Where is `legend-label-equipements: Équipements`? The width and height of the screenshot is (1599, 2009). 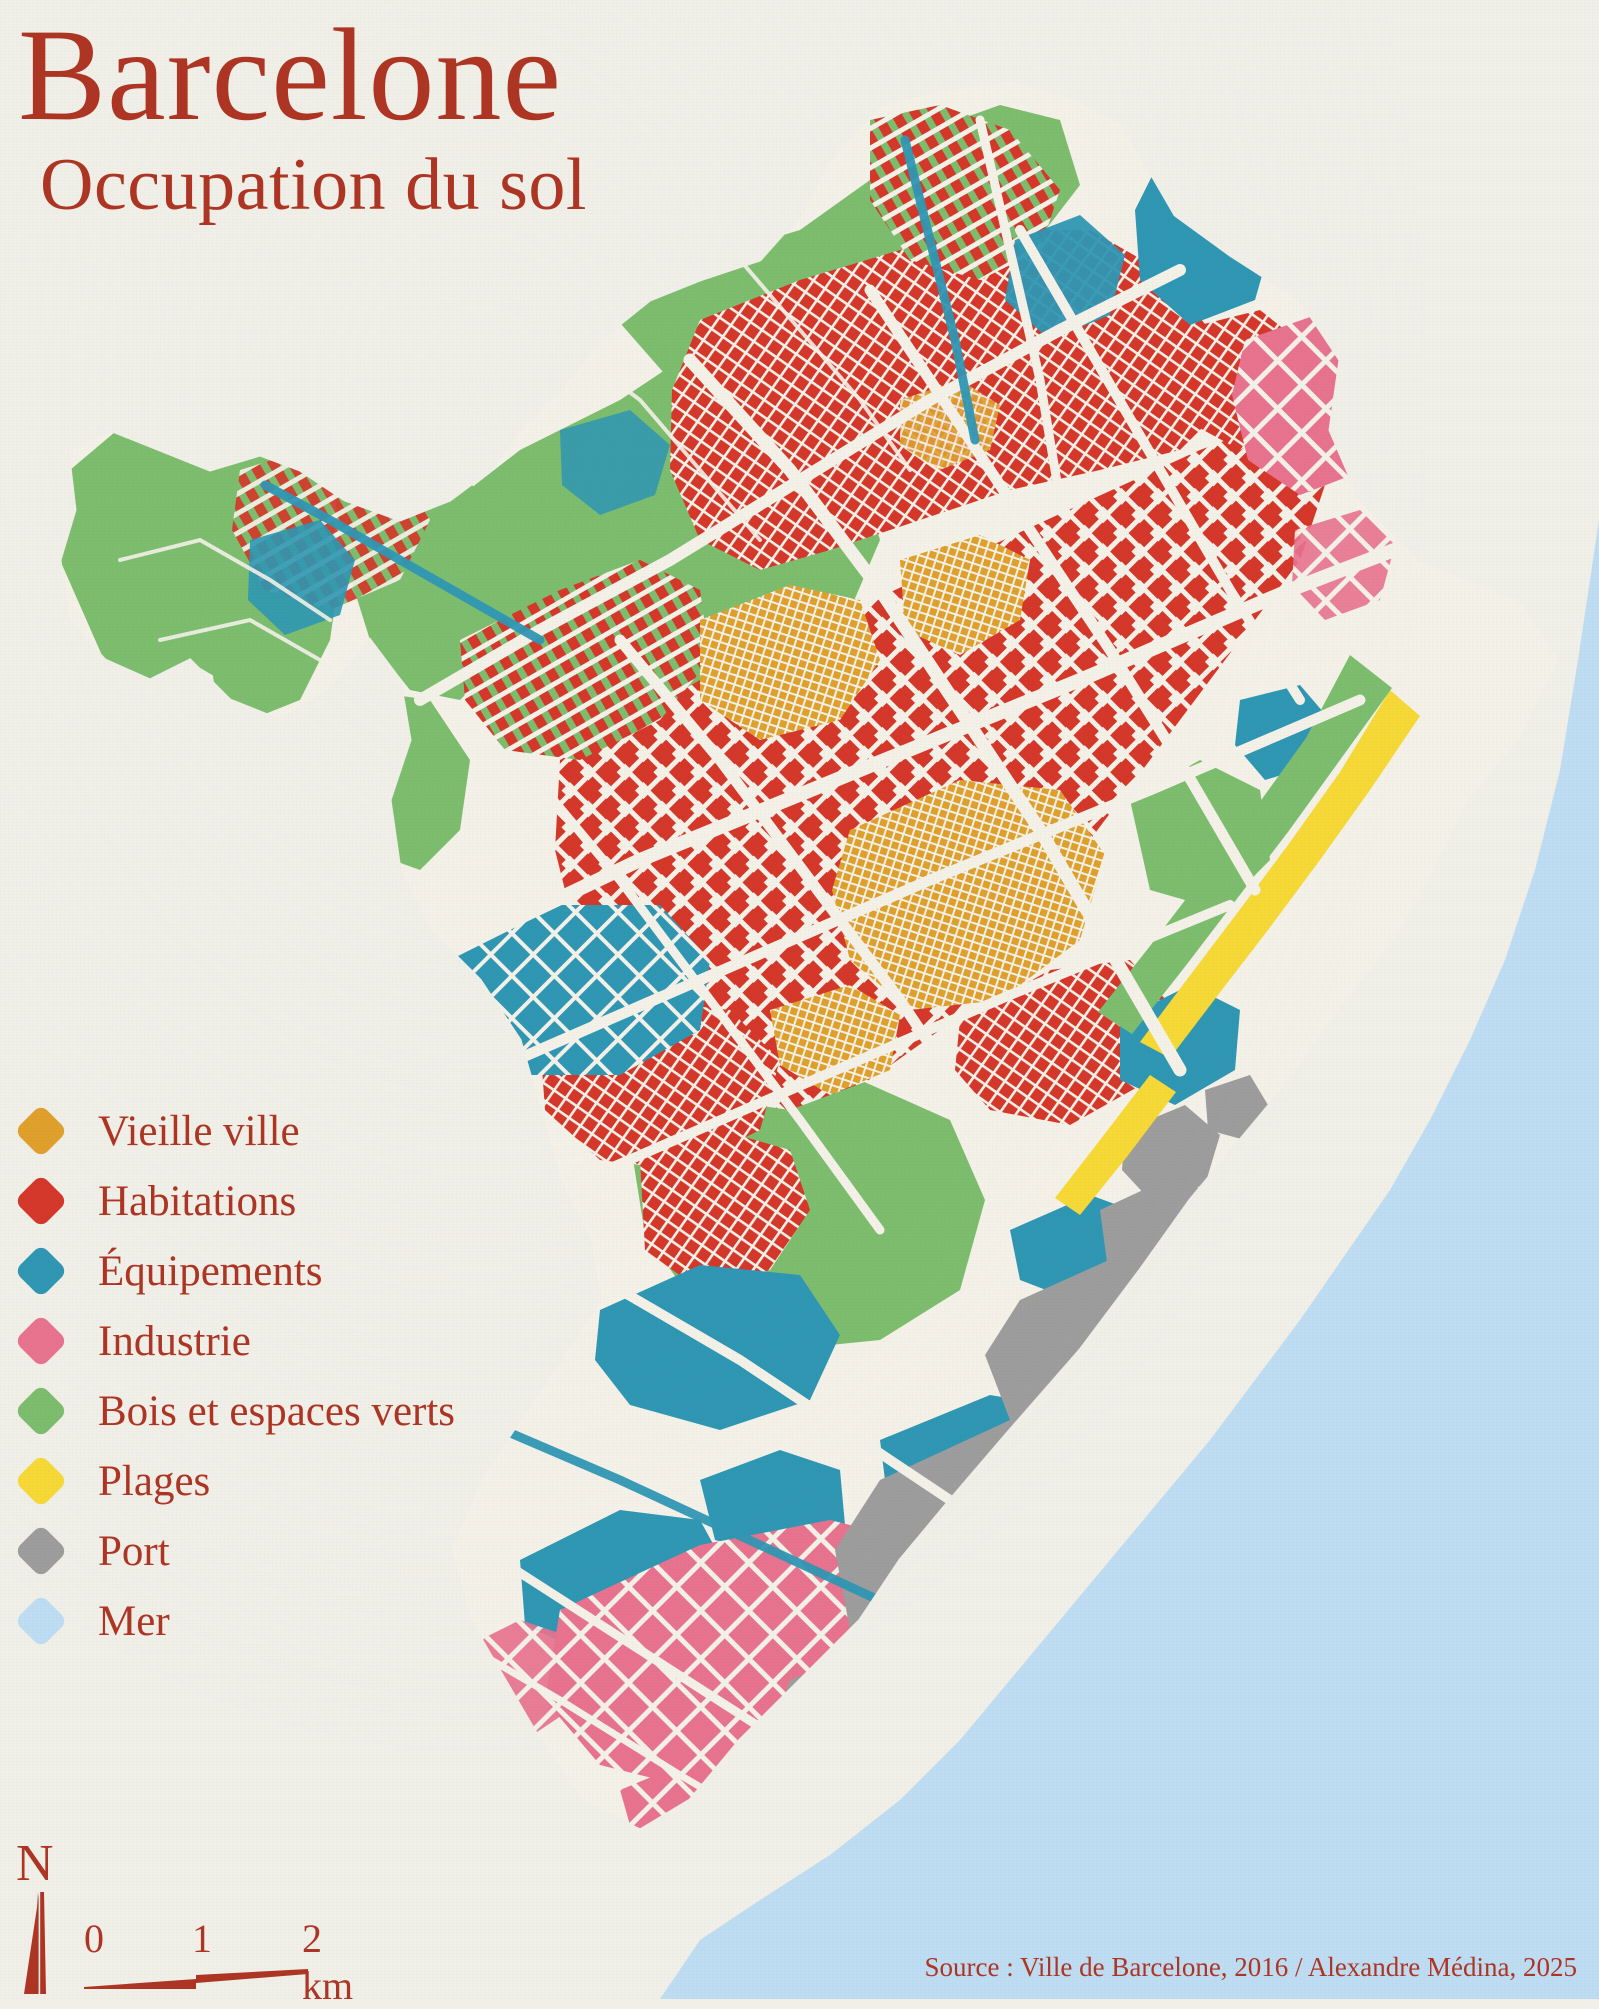 legend-label-equipements: Équipements is located at coordinates (210, 1271).